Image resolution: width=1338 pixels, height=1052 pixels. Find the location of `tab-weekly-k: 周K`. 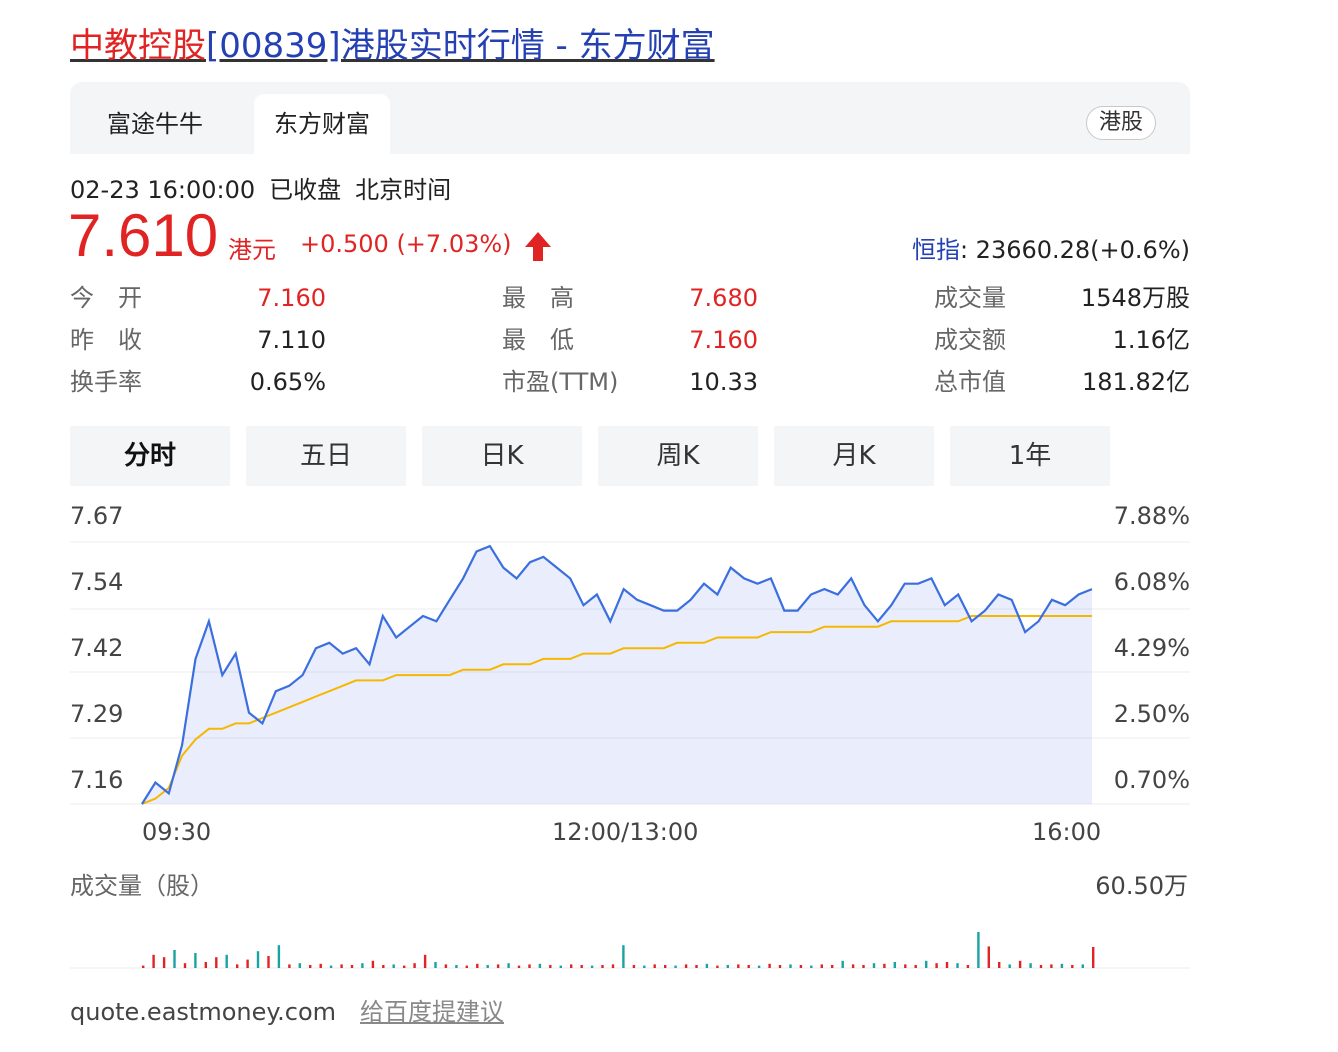

tab-weekly-k: 周K is located at coordinates (678, 456).